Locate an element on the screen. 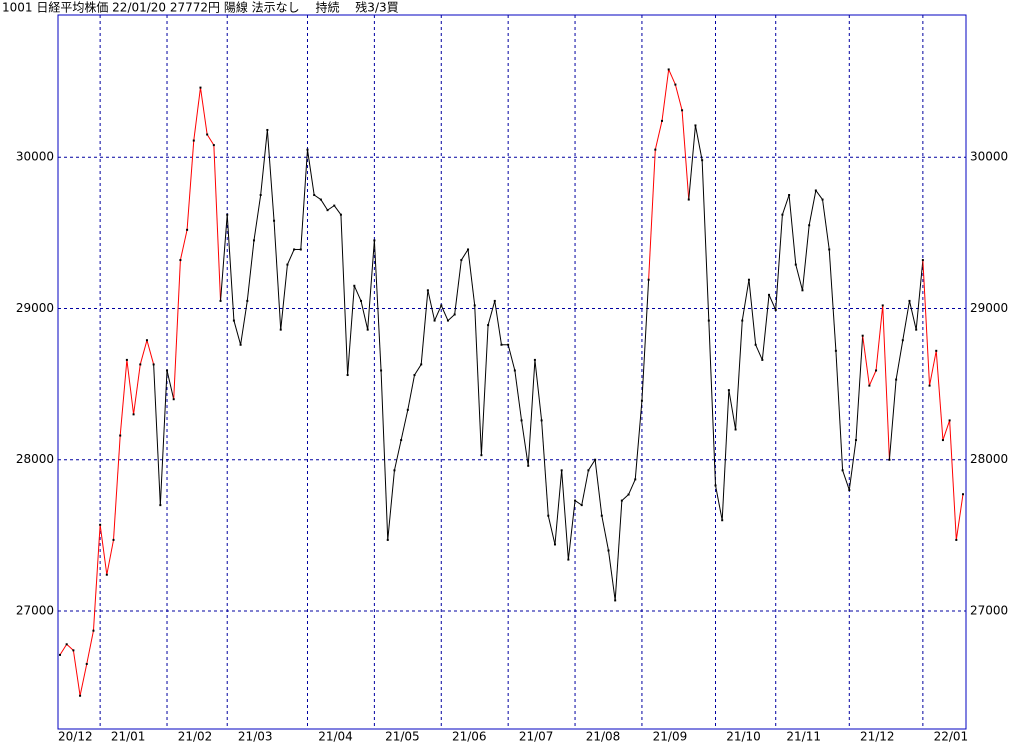 The width and height of the screenshot is (1024, 749). y-tick-label: 30000 is located at coordinates (35, 157).